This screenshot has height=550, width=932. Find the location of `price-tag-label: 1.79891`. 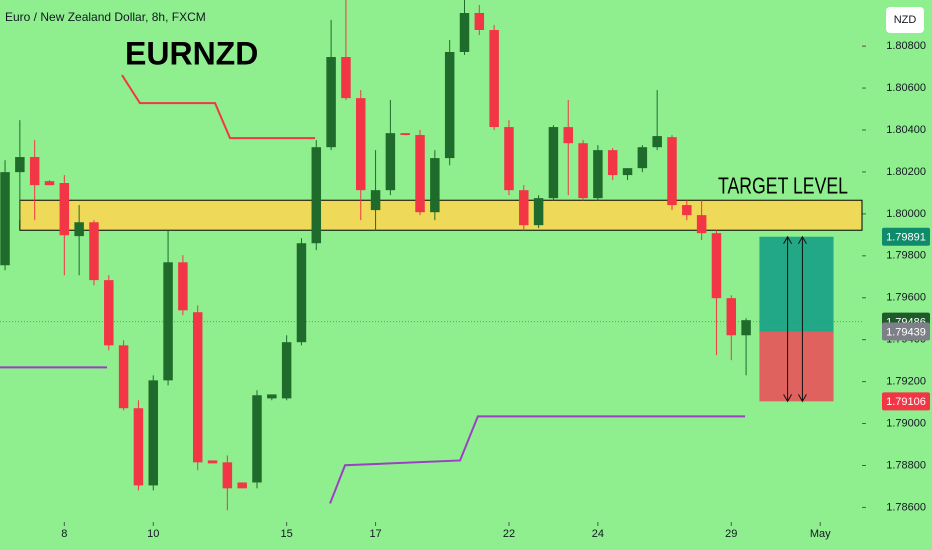

price-tag-label: 1.79891 is located at coordinates (906, 238).